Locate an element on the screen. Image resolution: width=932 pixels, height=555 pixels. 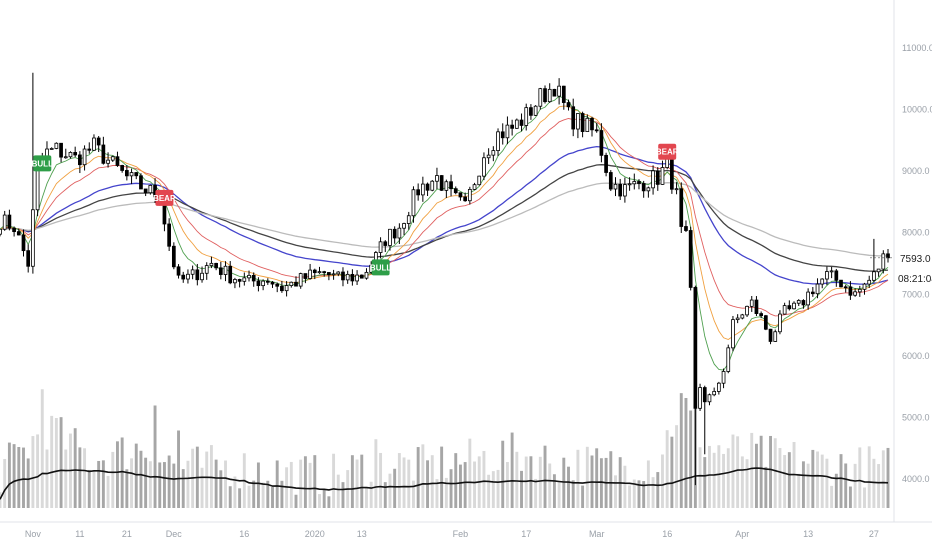
time-tick-label: 21 is located at coordinates (127, 534).